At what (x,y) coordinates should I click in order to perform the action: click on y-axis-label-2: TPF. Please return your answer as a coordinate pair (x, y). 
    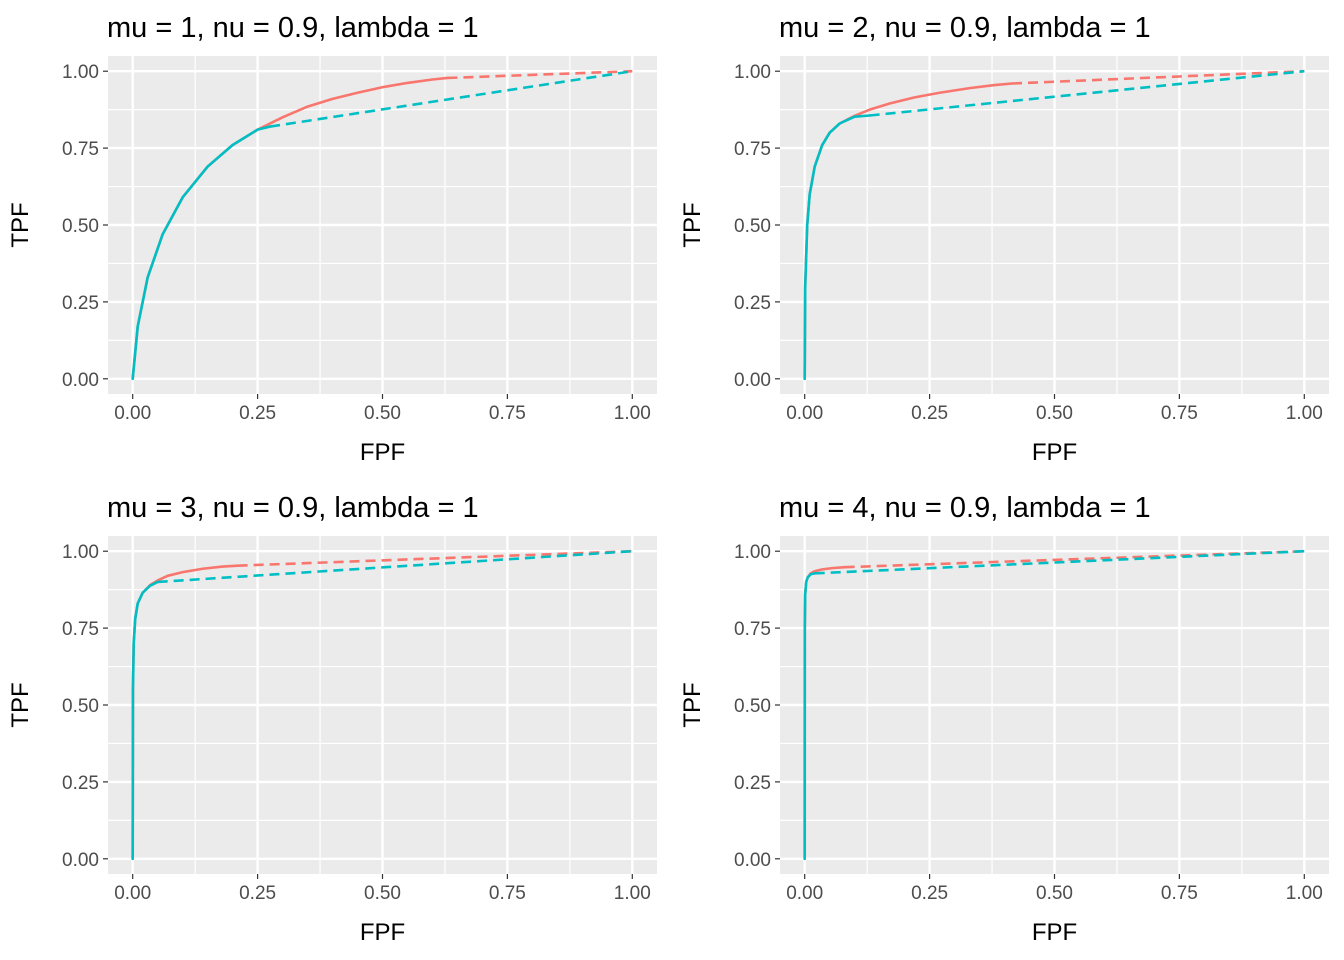
    Looking at the image, I should click on (692, 224).